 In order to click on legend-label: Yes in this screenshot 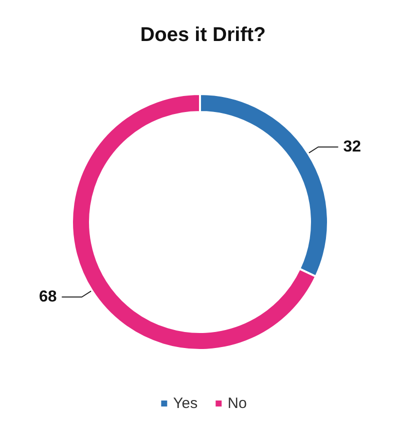, I will do `click(185, 403)`.